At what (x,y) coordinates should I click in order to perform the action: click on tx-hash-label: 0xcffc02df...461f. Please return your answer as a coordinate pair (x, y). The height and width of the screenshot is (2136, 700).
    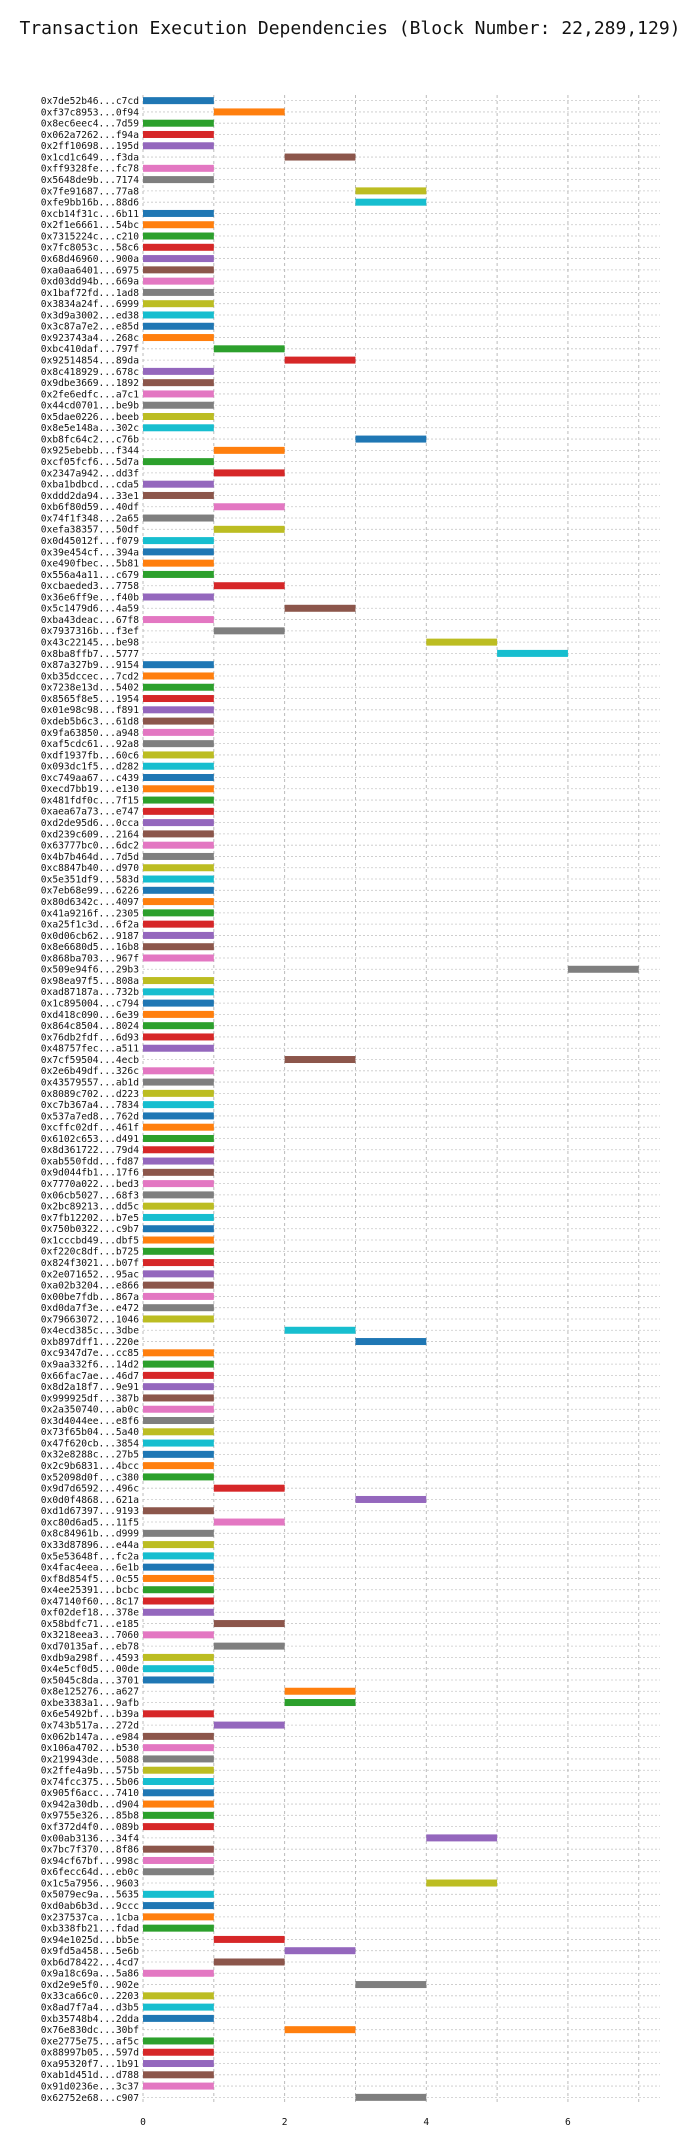
    Looking at the image, I should click on (90, 1128).